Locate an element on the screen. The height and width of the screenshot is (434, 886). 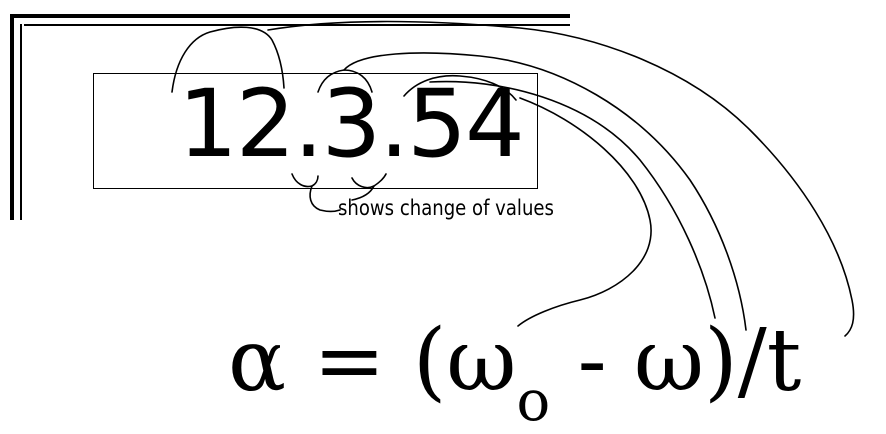
formula-close-paren: ) is located at coordinates (721, 361).